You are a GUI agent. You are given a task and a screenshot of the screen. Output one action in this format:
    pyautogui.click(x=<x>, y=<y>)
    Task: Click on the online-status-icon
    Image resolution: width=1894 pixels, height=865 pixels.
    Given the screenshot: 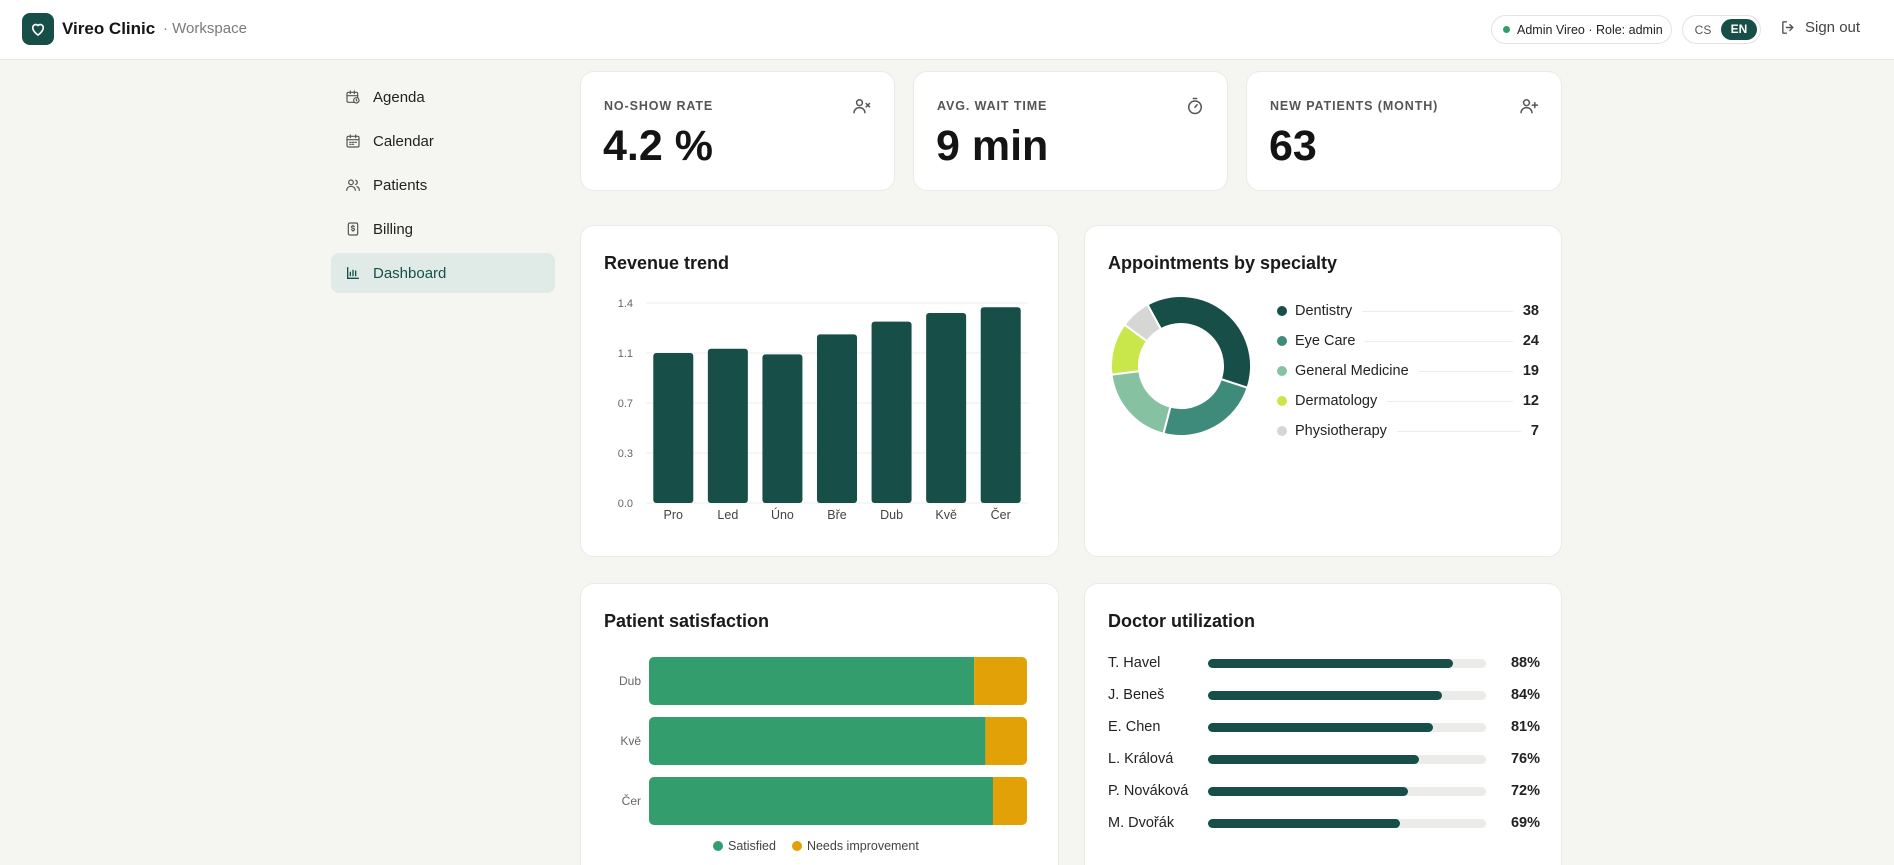 What is the action you would take?
    pyautogui.click(x=1506, y=29)
    